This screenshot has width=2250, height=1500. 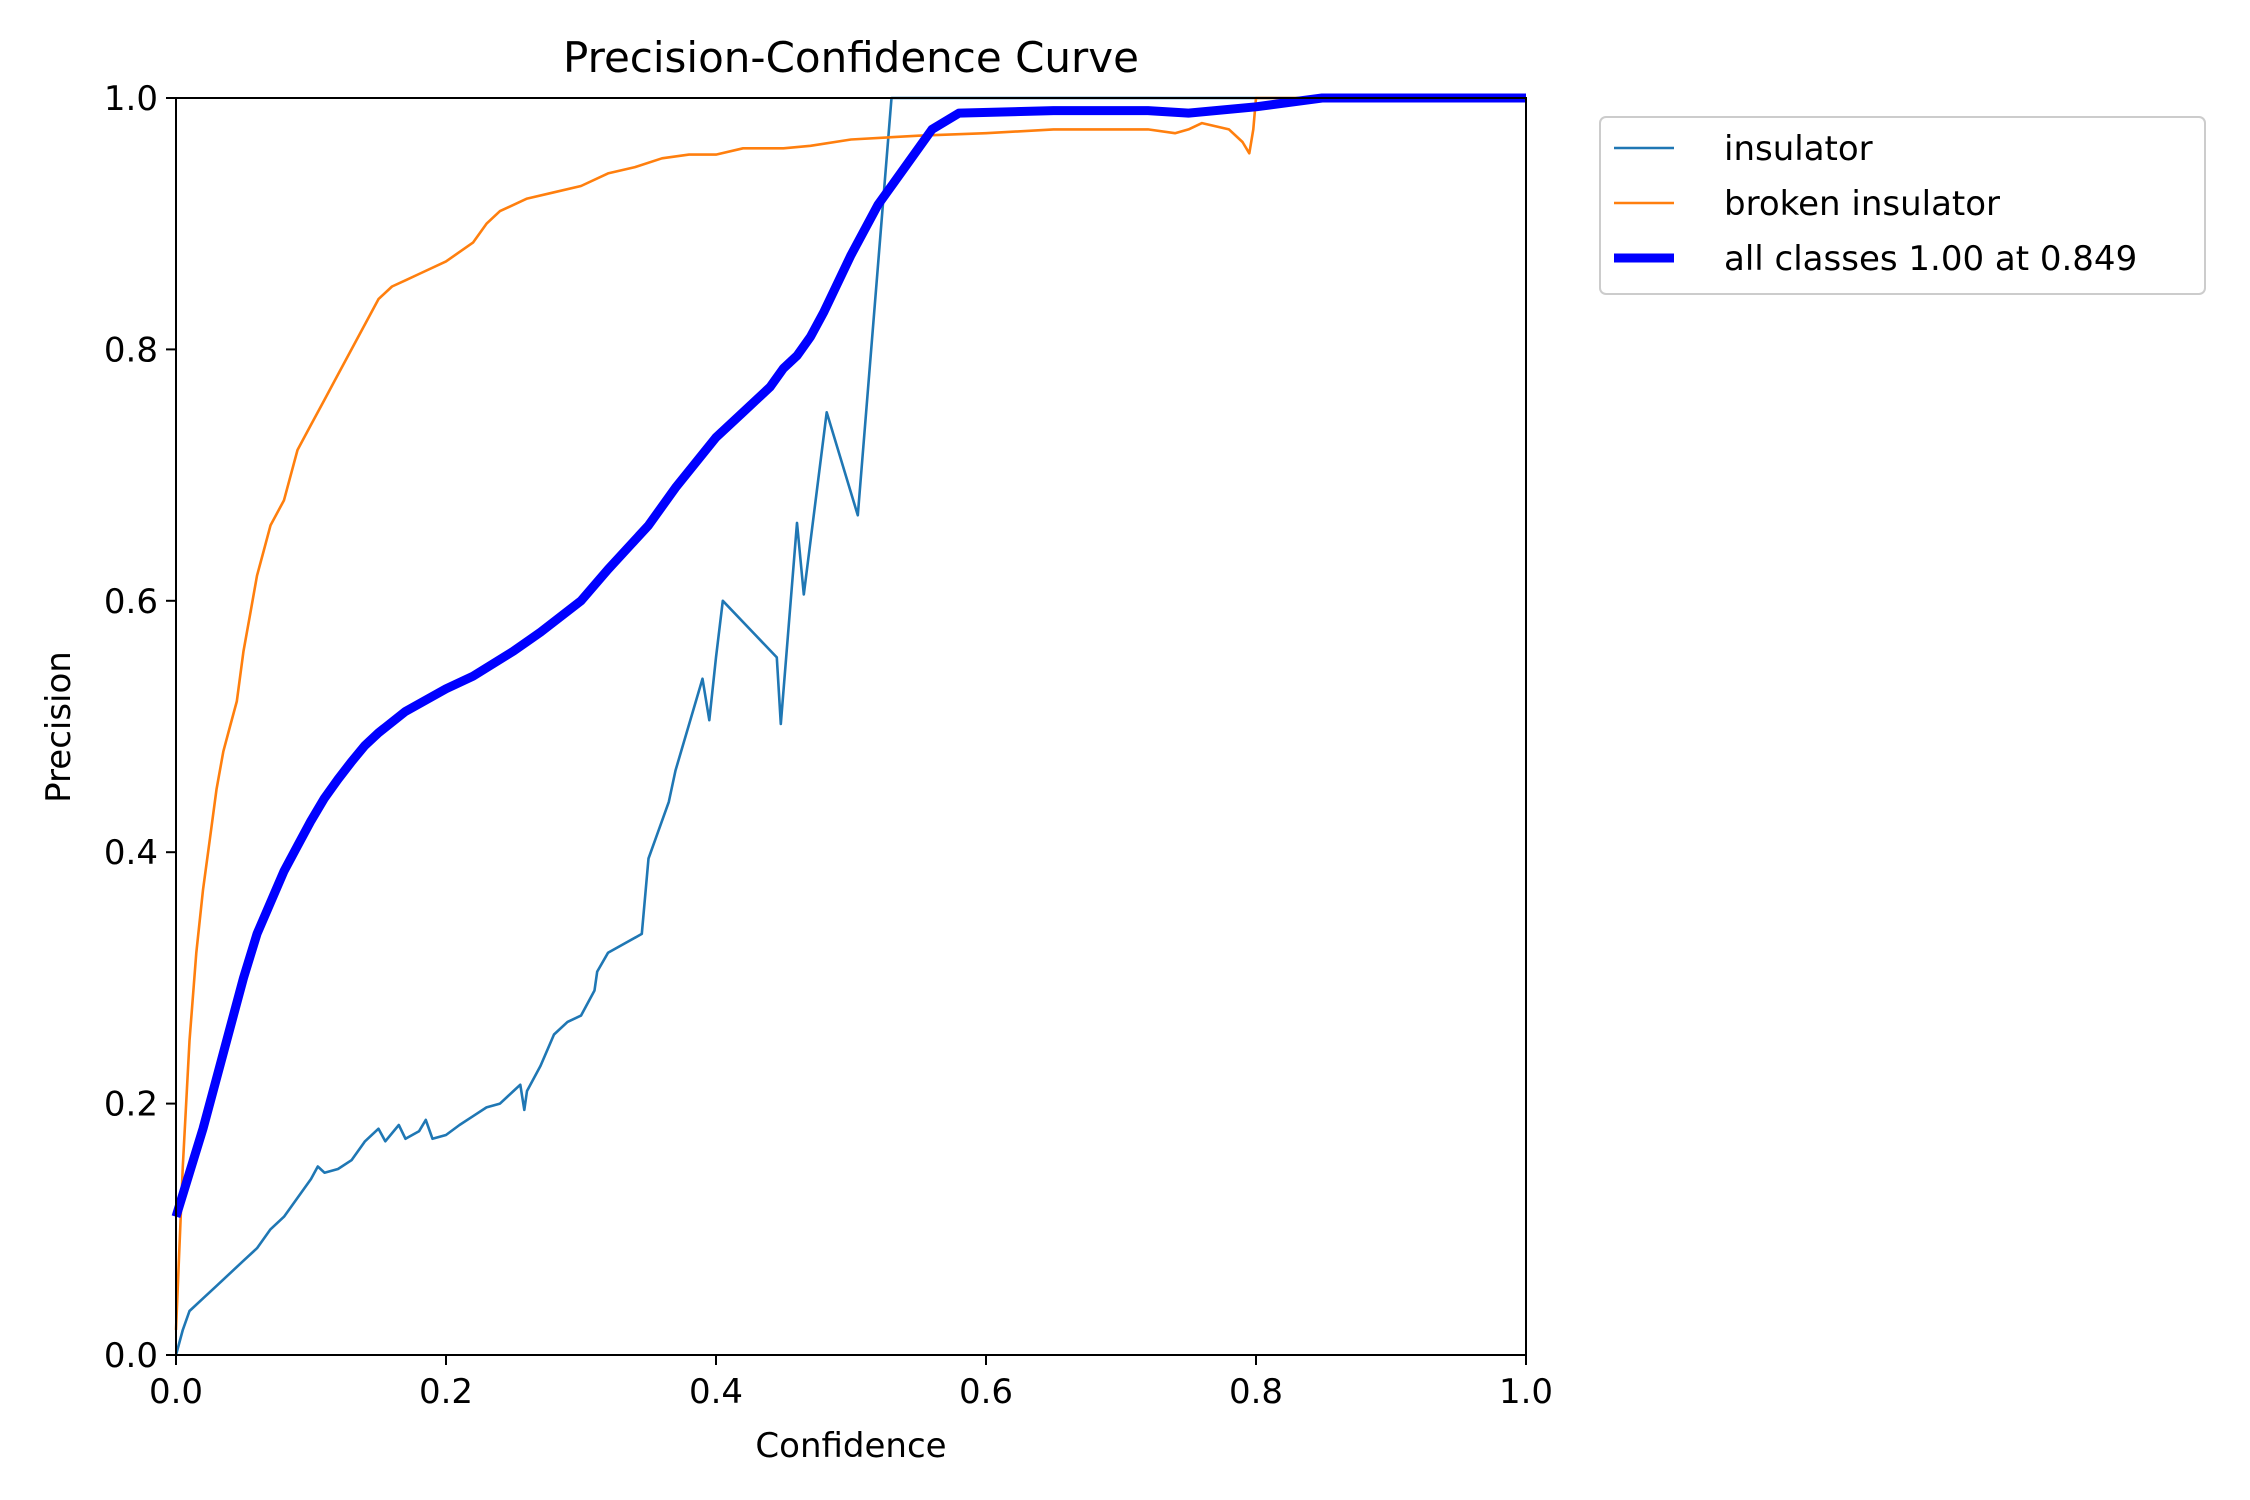 What do you see at coordinates (446, 1392) in the screenshot?
I see `x-tick-label: 0.2` at bounding box center [446, 1392].